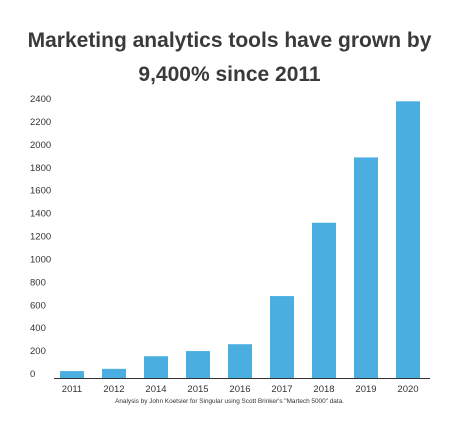 This screenshot has height=426, width=459. I want to click on y-tick-label-1000: 1000, so click(40, 259).